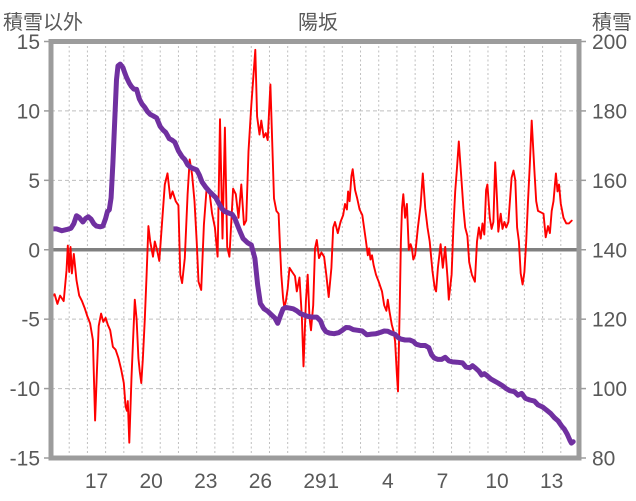 This screenshot has width=636, height=501. Describe the element at coordinates (205, 481) in the screenshot. I see `x-axis-tick-label: 23` at that location.